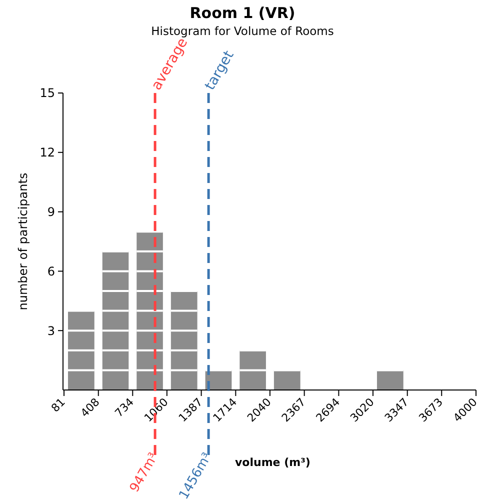 Image resolution: width=485 pixels, height=504 pixels. I want to click on chart-subtitle: Histogram for Volume of Rooms, so click(242, 31).